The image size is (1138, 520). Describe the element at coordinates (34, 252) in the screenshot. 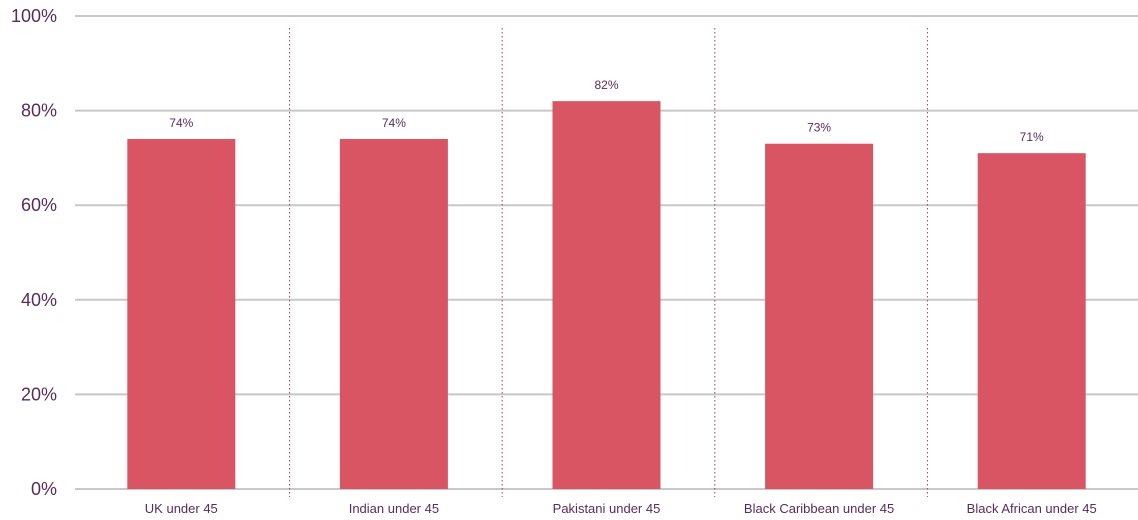

I see `y-axis-tick-labels: 0% 20% 40% 60% 80% 100%` at that location.